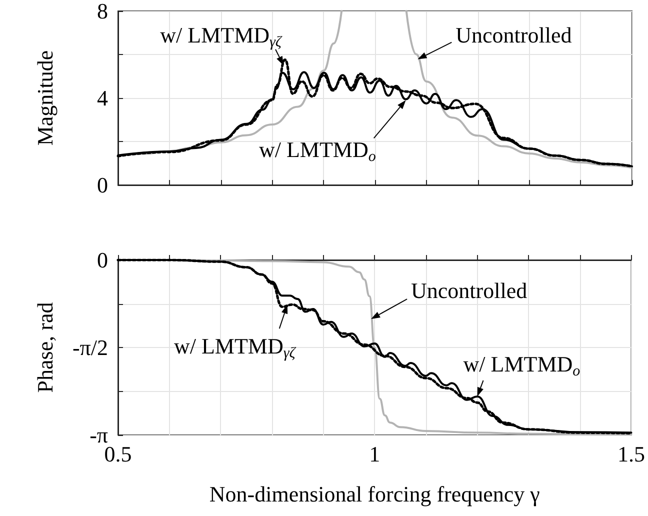 This screenshot has height=516, width=648. What do you see at coordinates (631, 454) in the screenshot?
I see `x-tick-label: 1.5` at bounding box center [631, 454].